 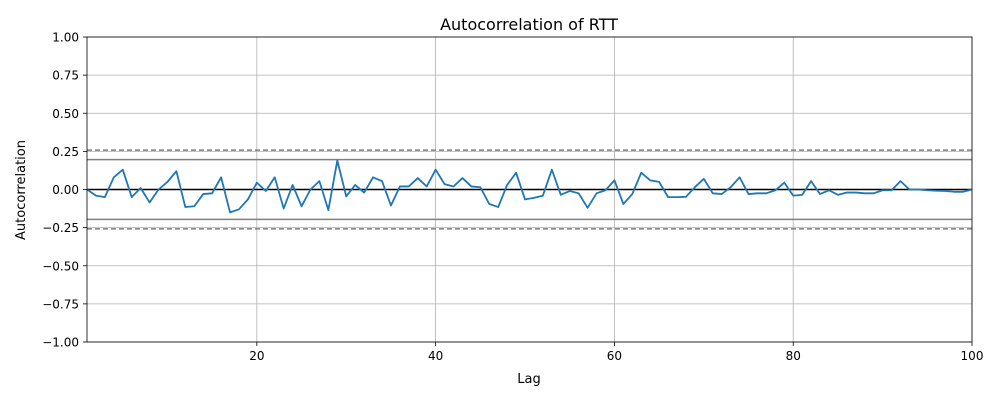 What do you see at coordinates (529, 24) in the screenshot?
I see `chart-title: Autocorrelation of RTT` at bounding box center [529, 24].